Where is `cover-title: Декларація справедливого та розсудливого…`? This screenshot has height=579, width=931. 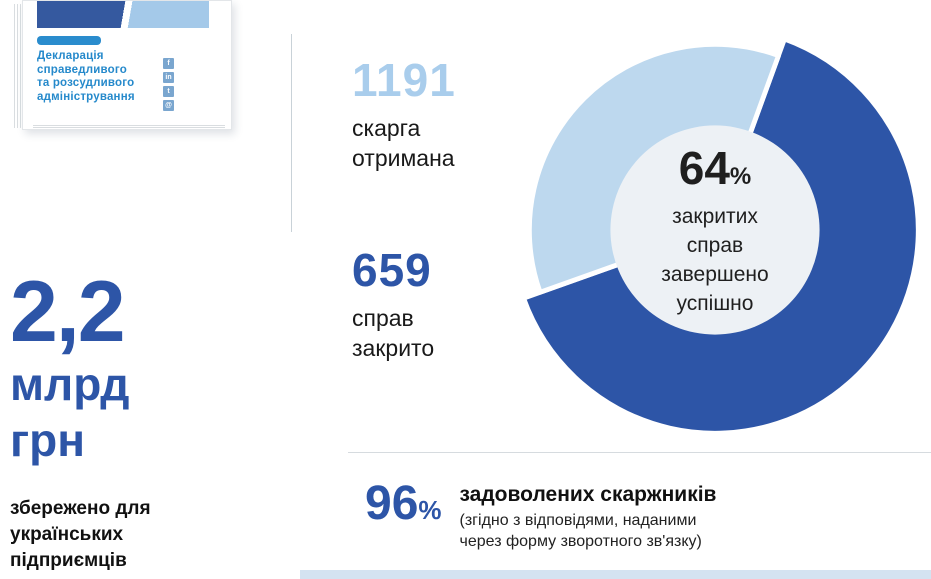 cover-title: Декларація справедливого та розсудливого… is located at coordinates (86, 77).